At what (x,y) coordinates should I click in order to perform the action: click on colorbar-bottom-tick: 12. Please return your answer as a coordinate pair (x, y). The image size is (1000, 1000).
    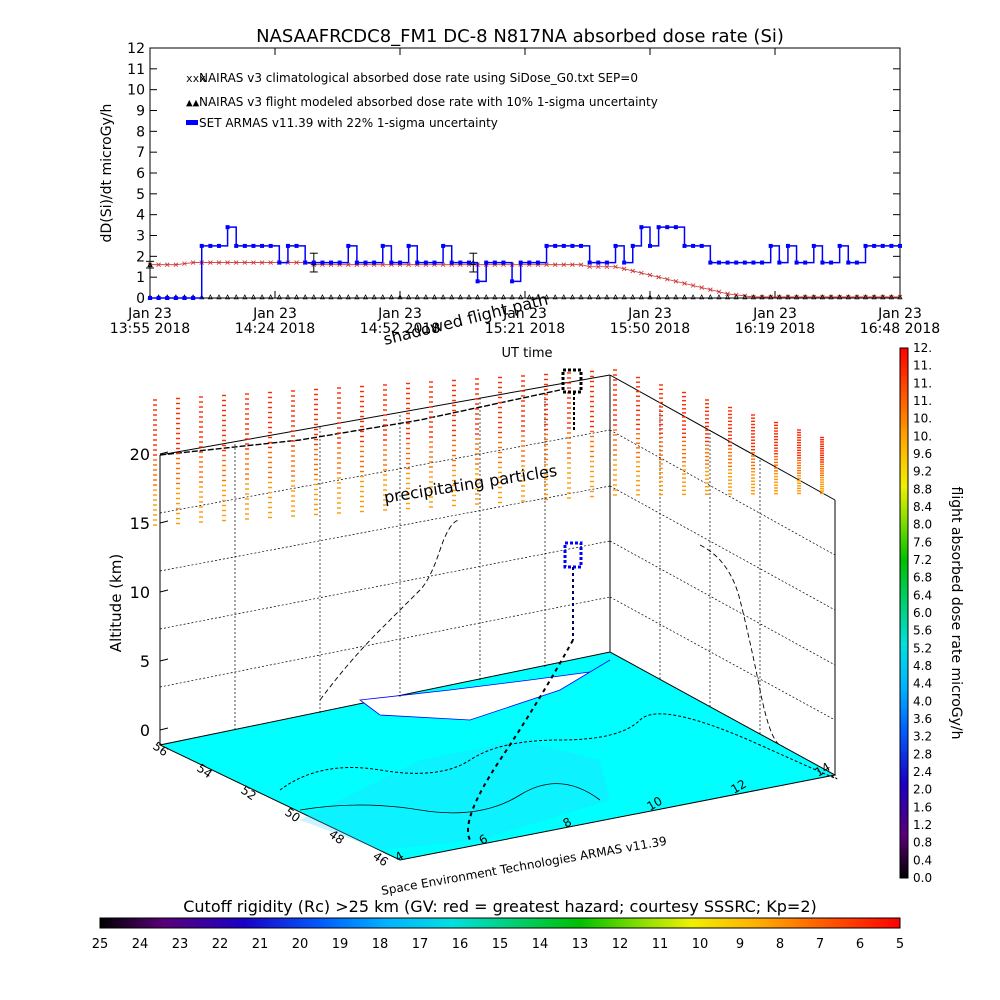
    Looking at the image, I should click on (620, 944).